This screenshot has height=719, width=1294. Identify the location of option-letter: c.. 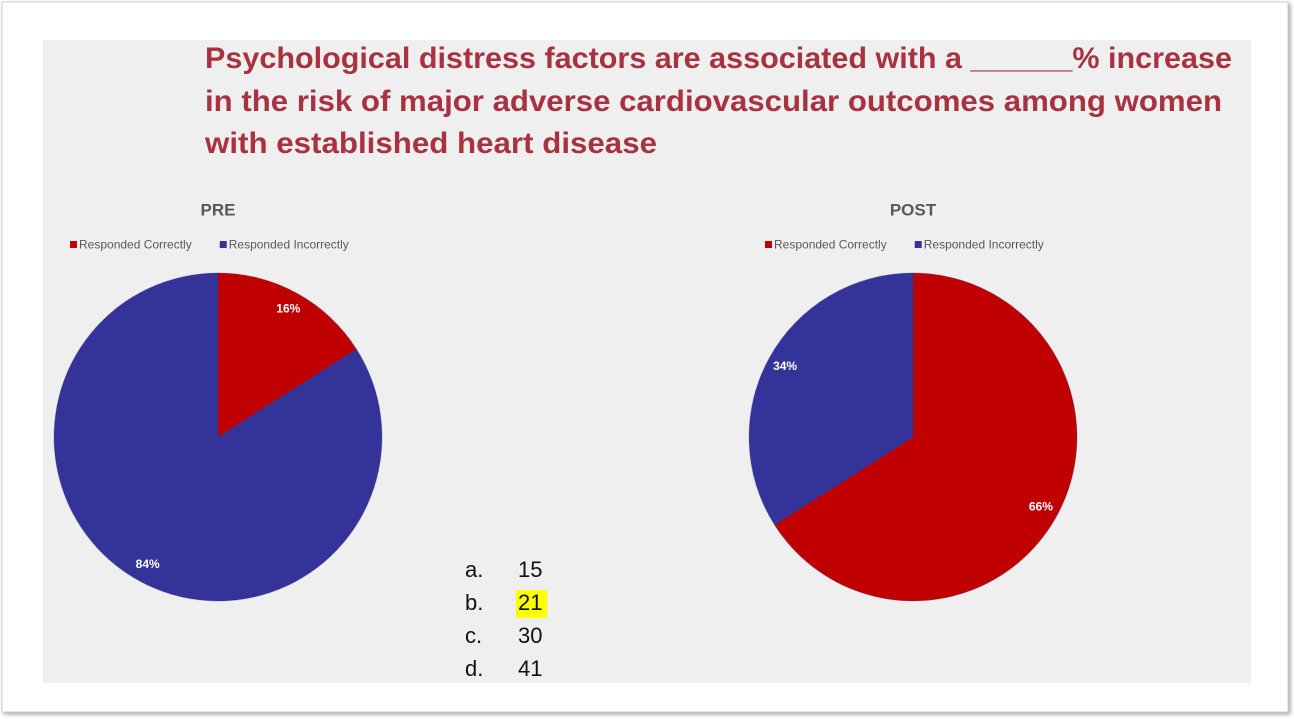
(473, 635).